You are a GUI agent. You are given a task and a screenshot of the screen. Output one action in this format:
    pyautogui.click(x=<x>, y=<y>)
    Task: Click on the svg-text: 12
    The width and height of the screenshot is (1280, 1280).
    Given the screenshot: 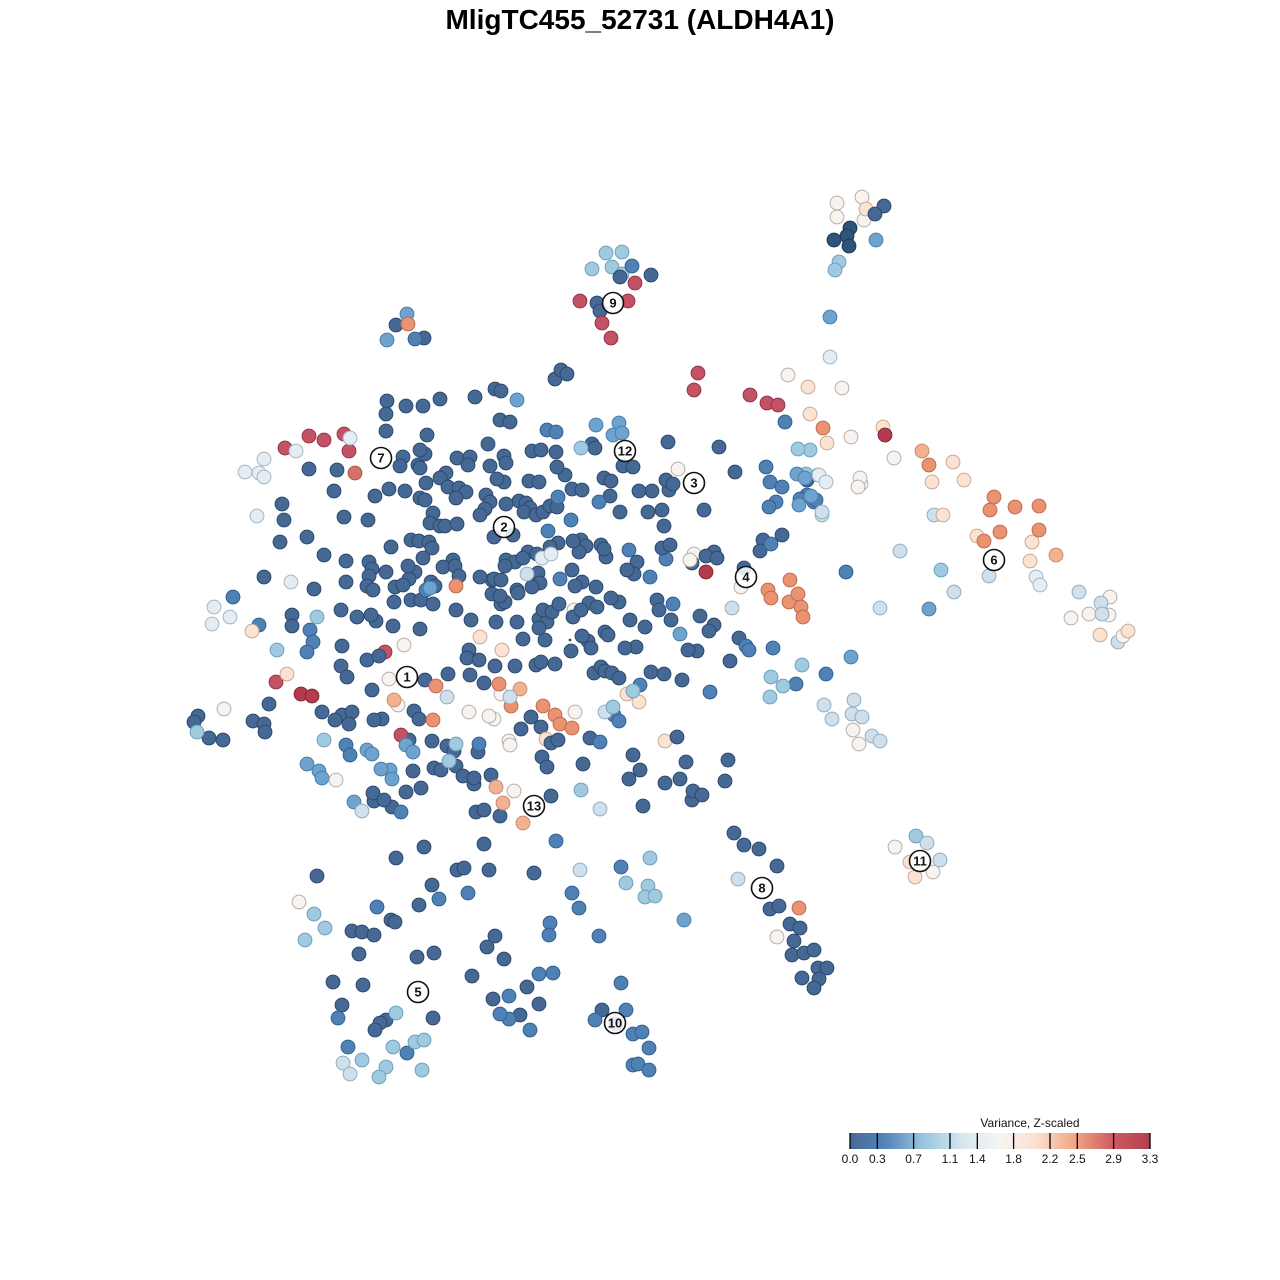 What is the action you would take?
    pyautogui.click(x=625, y=451)
    